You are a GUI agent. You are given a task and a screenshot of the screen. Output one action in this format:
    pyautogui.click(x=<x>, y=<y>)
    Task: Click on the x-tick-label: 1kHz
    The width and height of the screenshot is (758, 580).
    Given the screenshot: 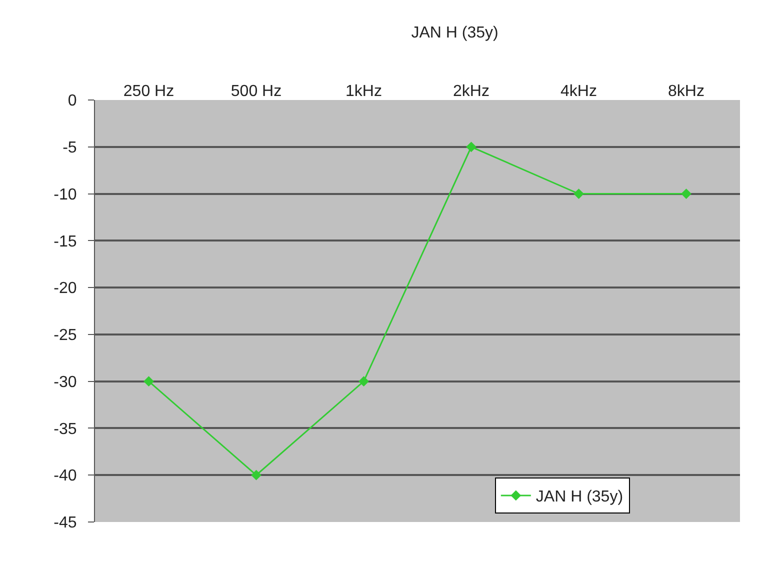 What is the action you would take?
    pyautogui.click(x=364, y=91)
    